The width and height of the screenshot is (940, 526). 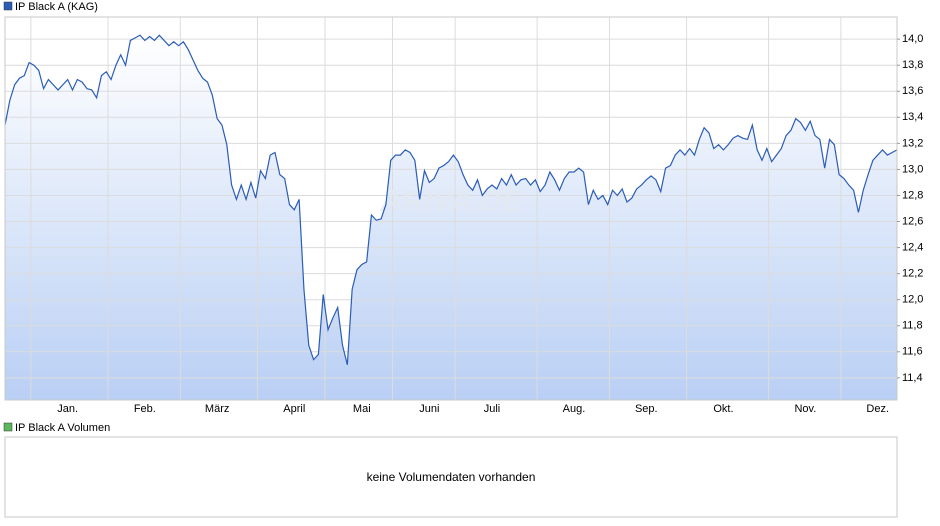 I want to click on y-tick-label: 11,8, so click(x=912, y=326).